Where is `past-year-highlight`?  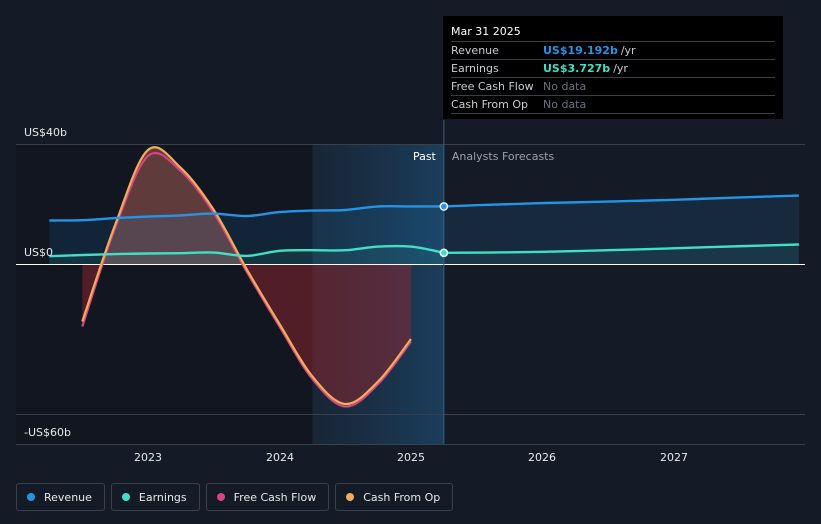
past-year-highlight is located at coordinates (378, 294).